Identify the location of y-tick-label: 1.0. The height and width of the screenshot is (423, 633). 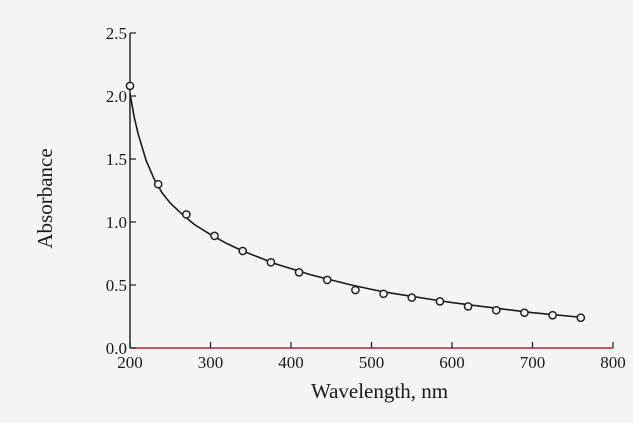
(116, 222).